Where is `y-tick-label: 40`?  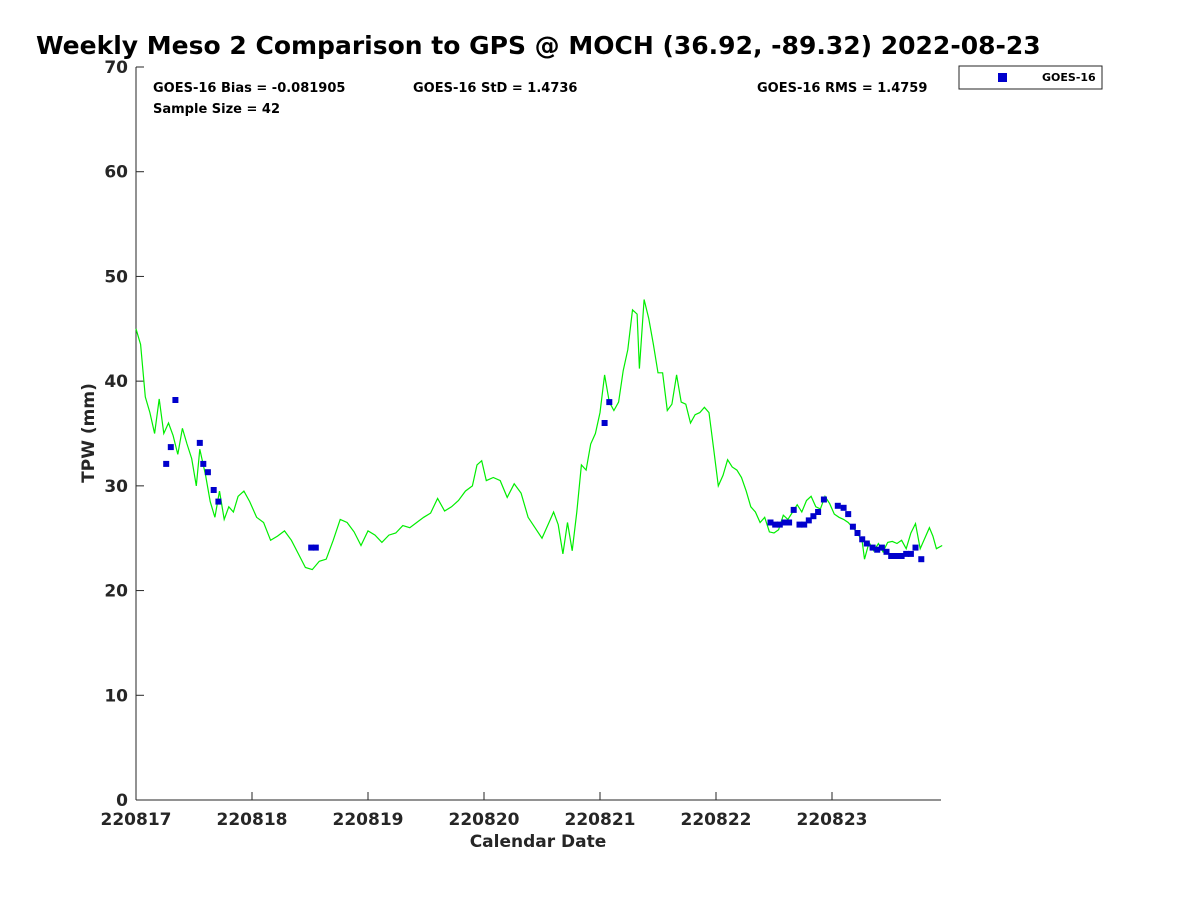 y-tick-label: 40 is located at coordinates (116, 382).